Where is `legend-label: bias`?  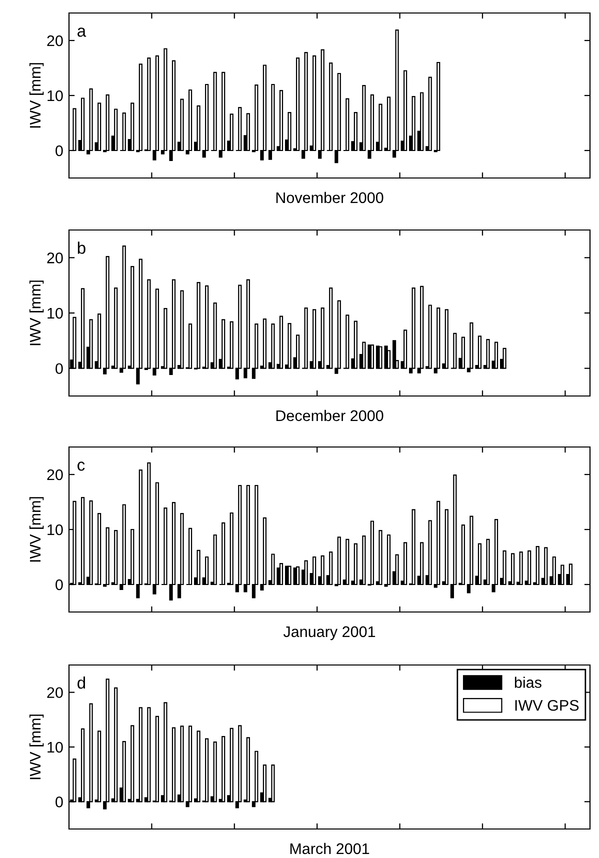
legend-label: bias is located at coordinates (528, 682).